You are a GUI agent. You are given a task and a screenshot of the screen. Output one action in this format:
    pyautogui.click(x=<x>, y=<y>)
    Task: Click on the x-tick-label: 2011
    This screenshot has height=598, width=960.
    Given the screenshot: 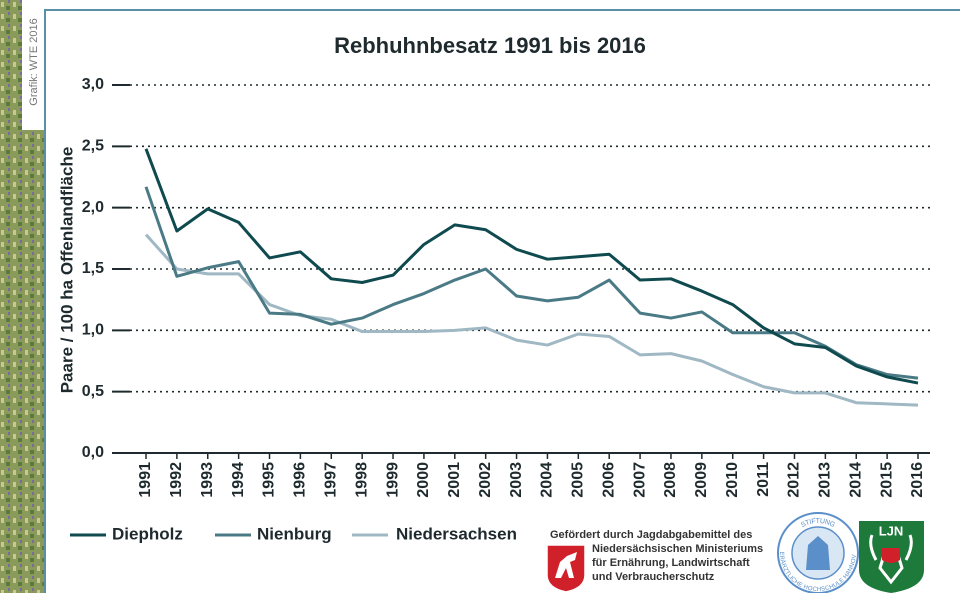 What is the action you would take?
    pyautogui.click(x=763, y=479)
    